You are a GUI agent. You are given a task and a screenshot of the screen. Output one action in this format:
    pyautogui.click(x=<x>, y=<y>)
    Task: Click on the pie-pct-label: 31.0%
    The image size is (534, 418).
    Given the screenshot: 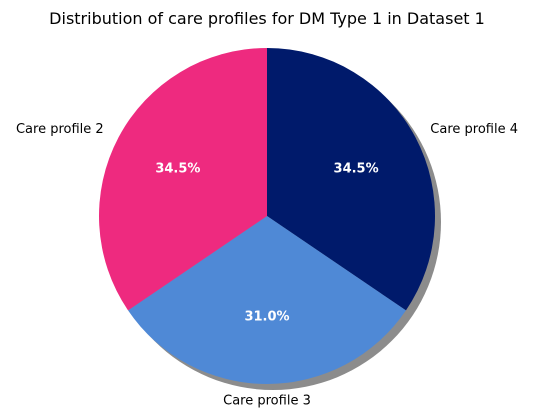 What is the action you would take?
    pyautogui.click(x=266, y=316)
    